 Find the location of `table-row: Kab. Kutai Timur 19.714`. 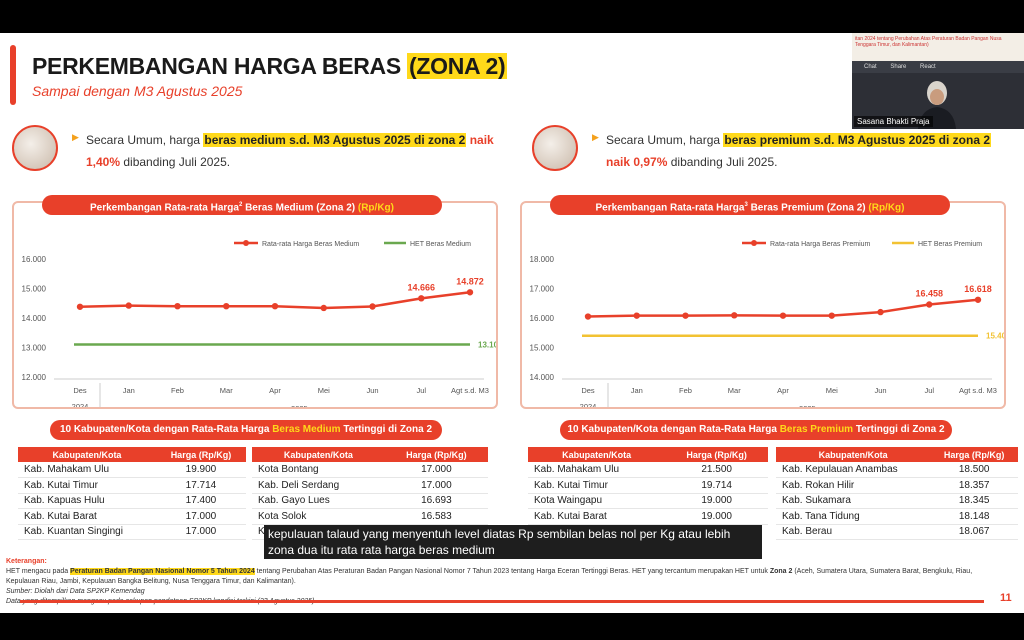

table-row: Kab. Kutai Timur 19.714 is located at coordinates (648, 485).